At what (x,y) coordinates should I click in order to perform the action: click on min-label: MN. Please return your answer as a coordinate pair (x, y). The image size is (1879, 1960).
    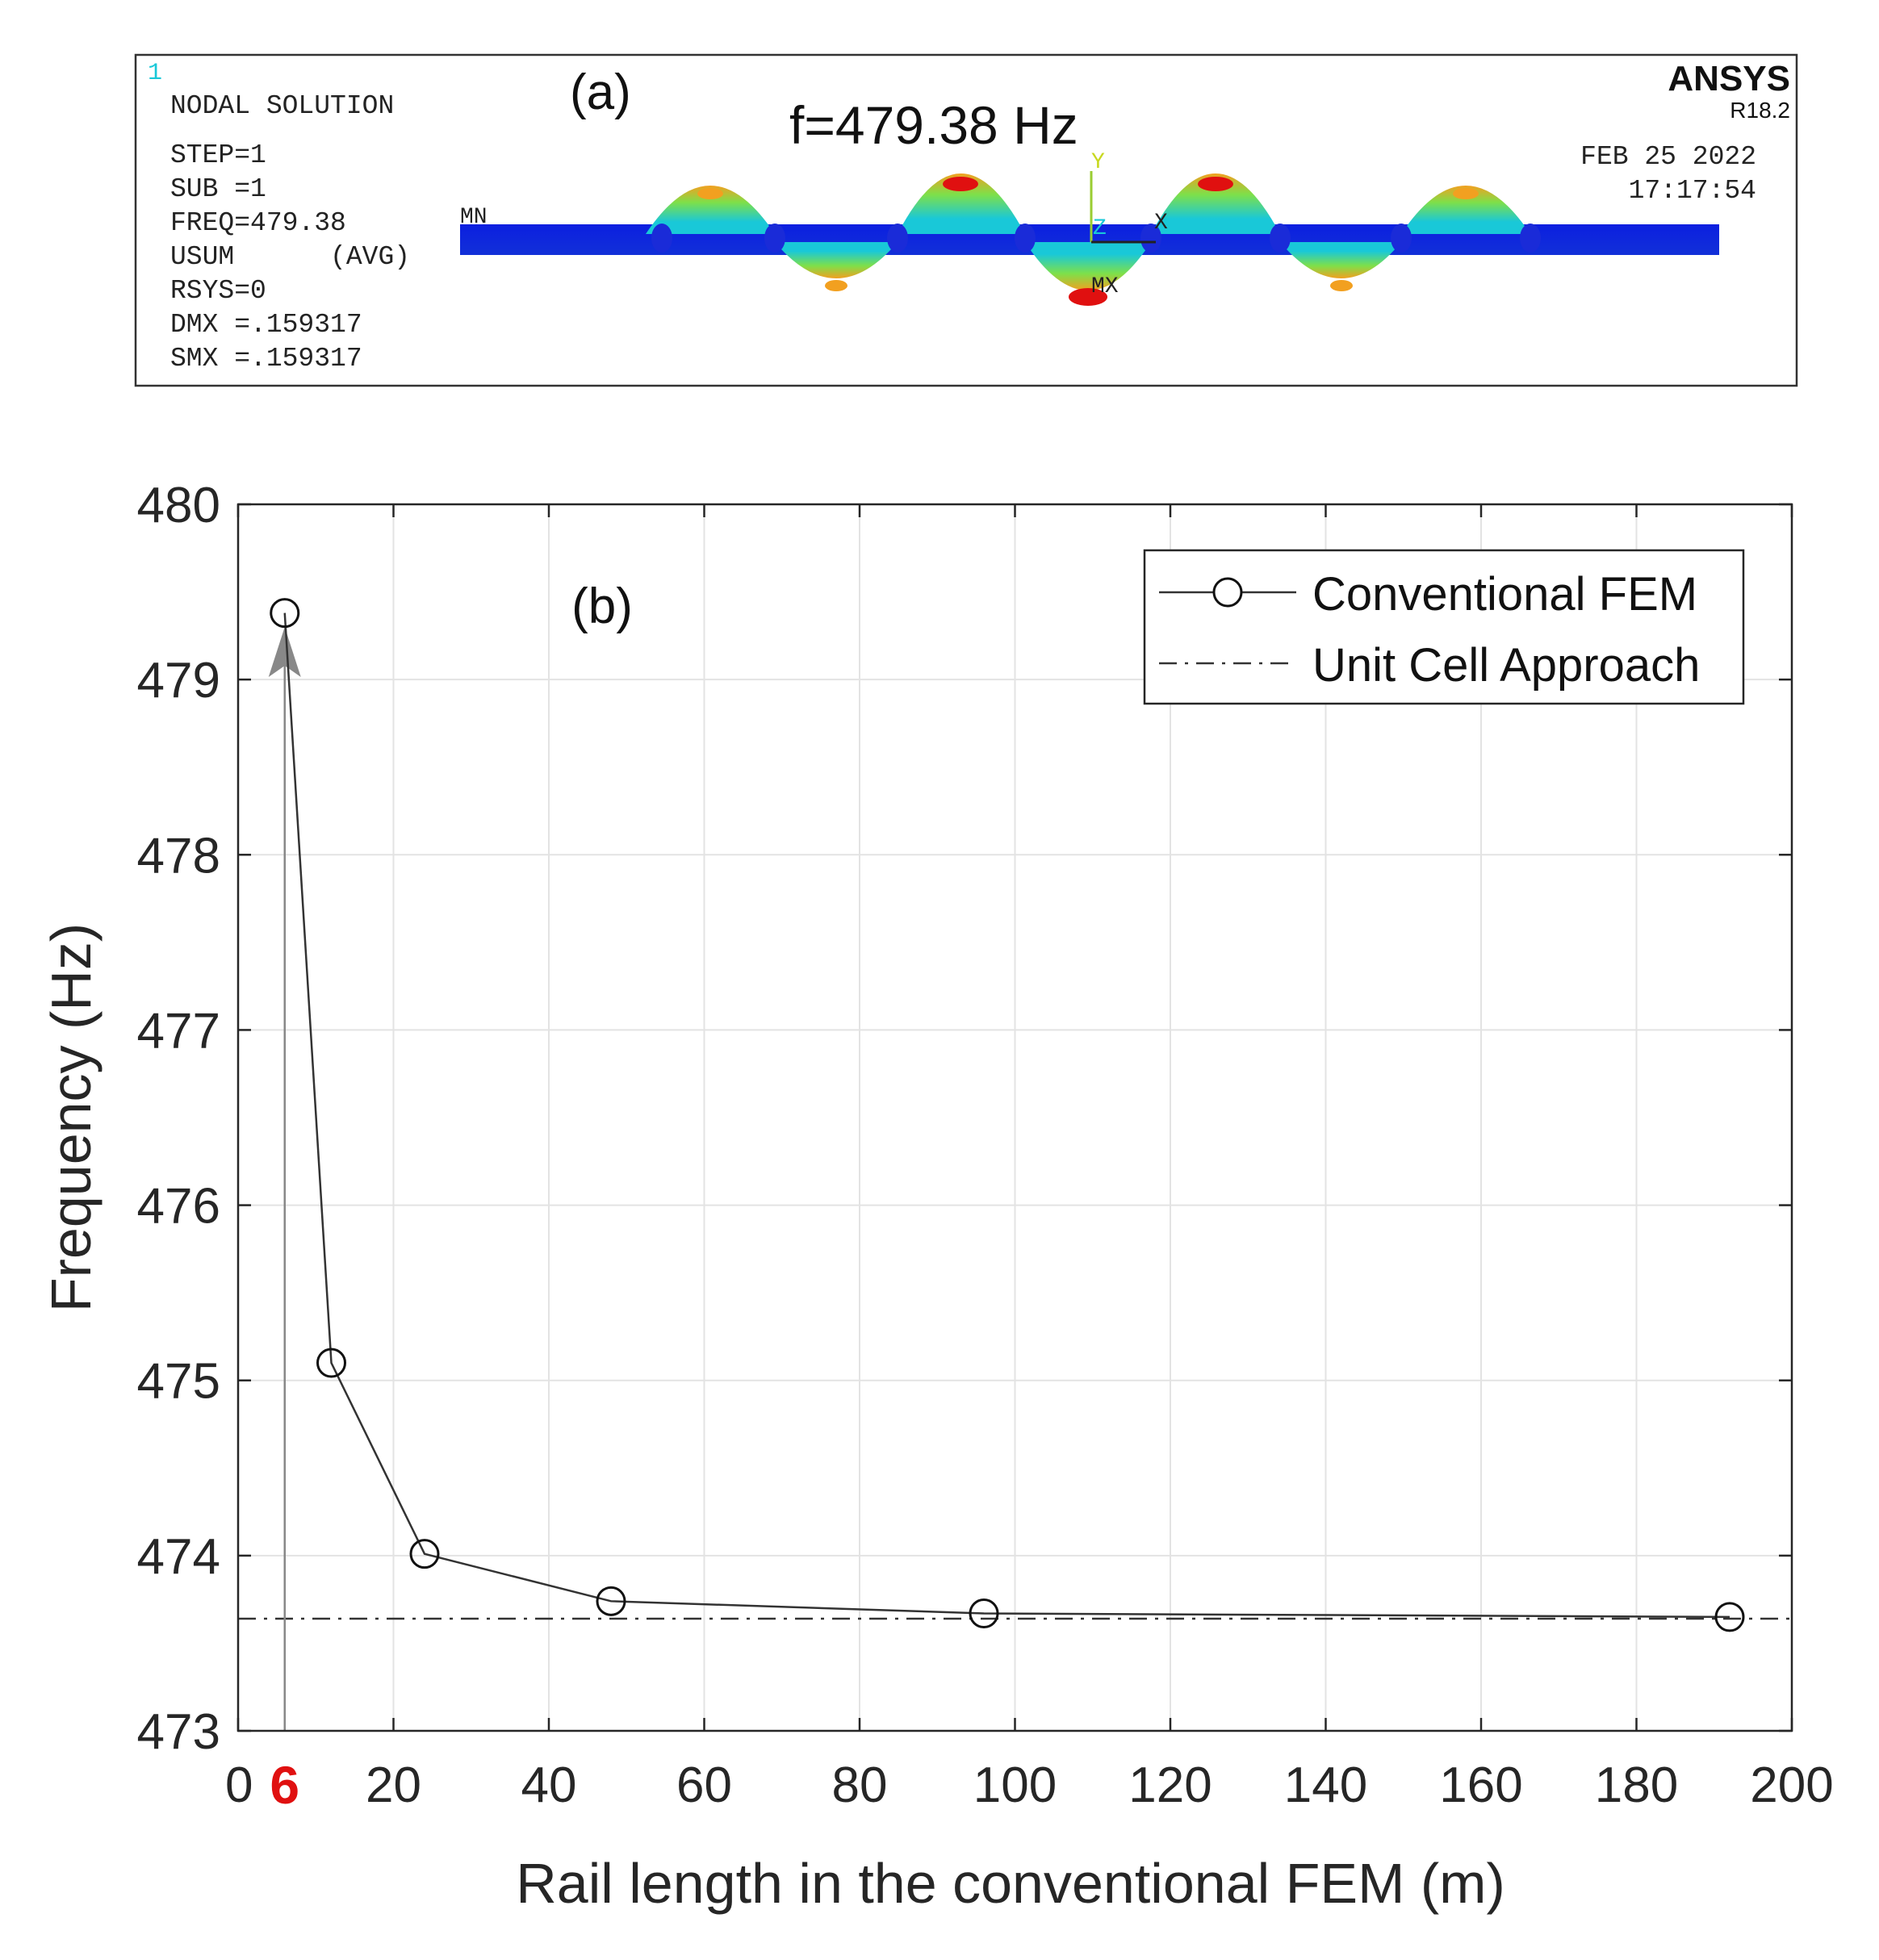
    Looking at the image, I should click on (474, 218).